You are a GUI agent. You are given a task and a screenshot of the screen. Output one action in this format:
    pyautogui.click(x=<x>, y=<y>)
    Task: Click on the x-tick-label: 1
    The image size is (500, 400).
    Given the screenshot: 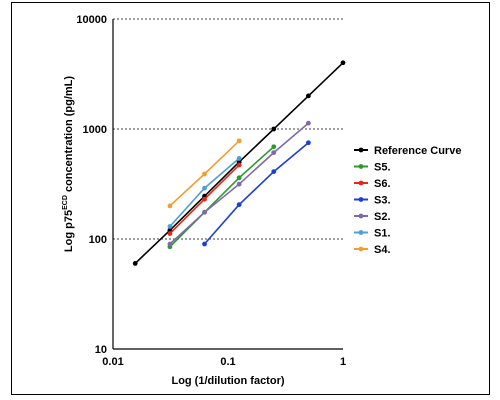 What is the action you would take?
    pyautogui.click(x=343, y=362)
    